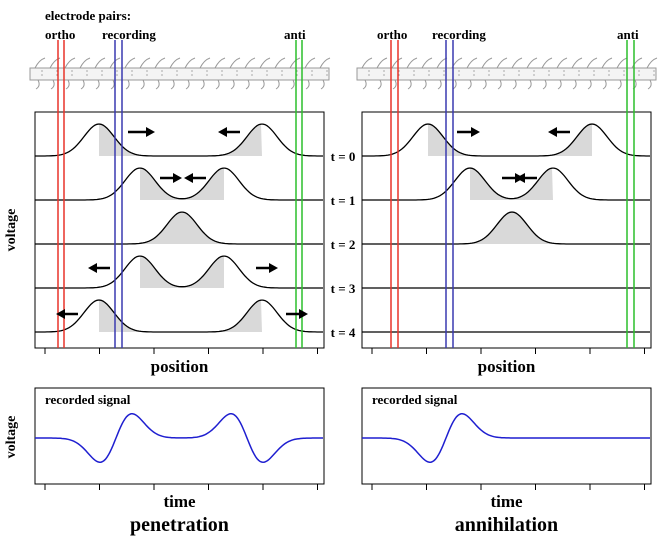 The width and height of the screenshot is (668, 538). I want to click on panel-title: penetration, so click(179, 525).